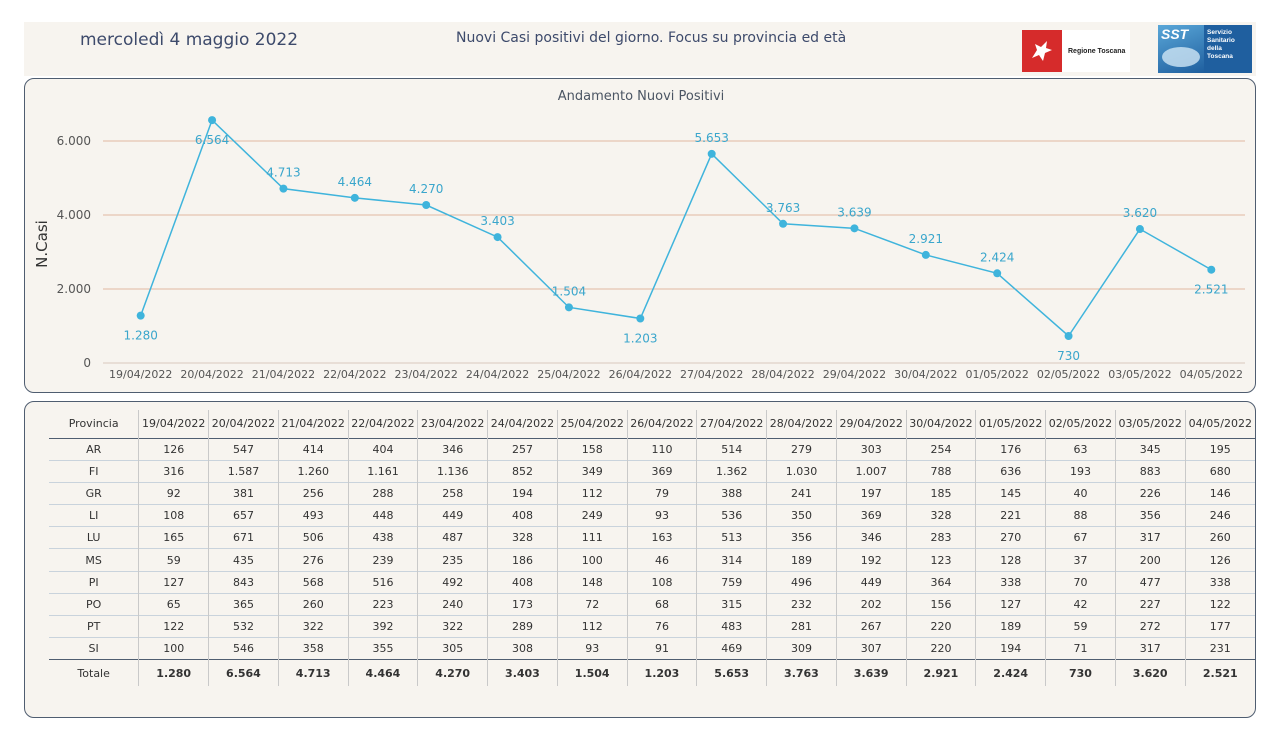  What do you see at coordinates (173, 672) in the screenshot?
I see `total-cell: 1.280` at bounding box center [173, 672].